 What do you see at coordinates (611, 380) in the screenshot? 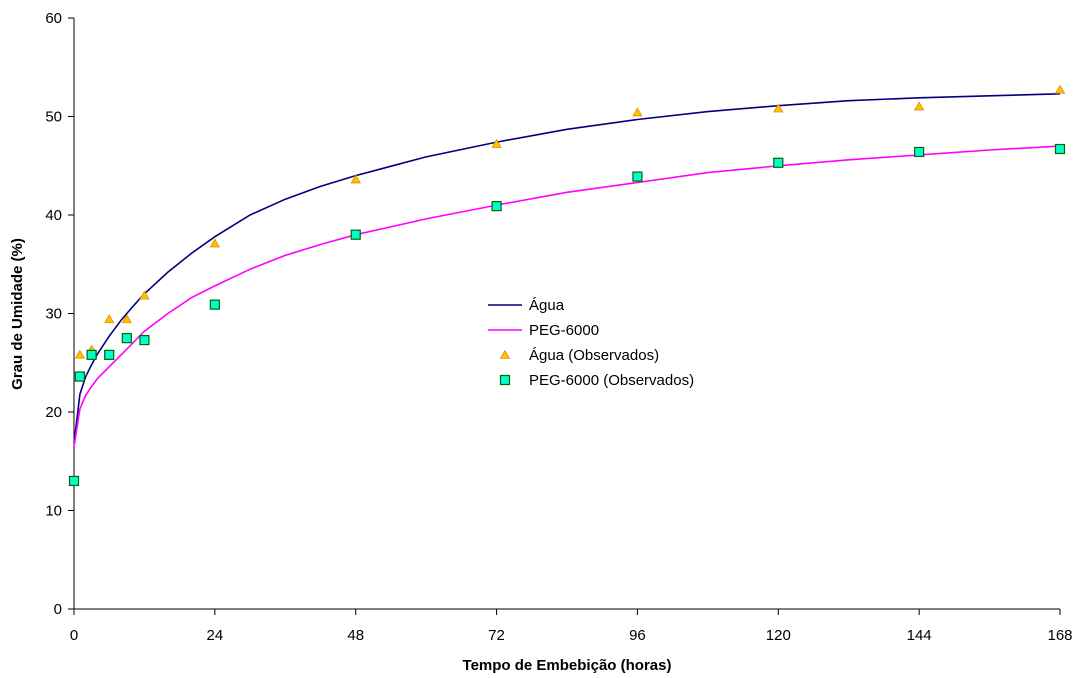
I see `legend-label: PEG-6000 (Observados)` at bounding box center [611, 380].